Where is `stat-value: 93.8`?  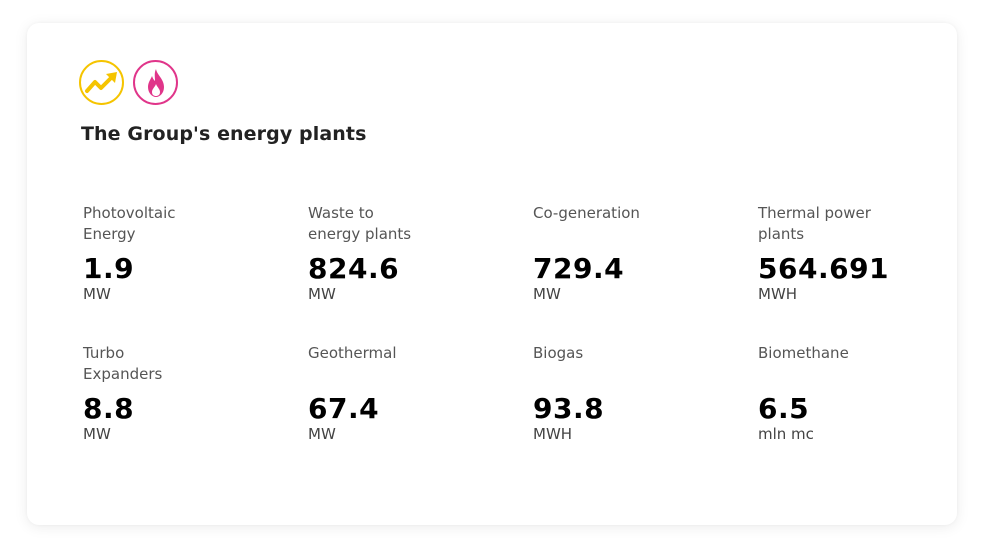 stat-value: 93.8 is located at coordinates (569, 408).